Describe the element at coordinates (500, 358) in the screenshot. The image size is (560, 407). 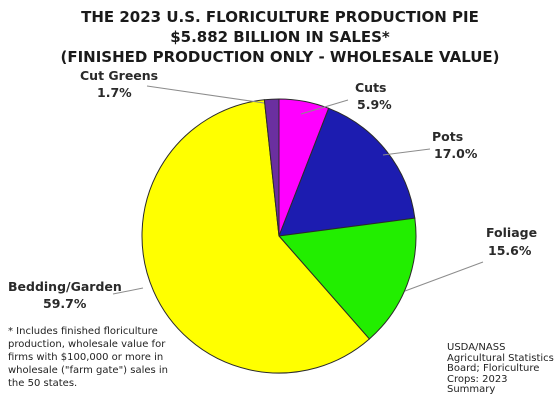
I see `source-line: Agricultural Statistics` at that location.